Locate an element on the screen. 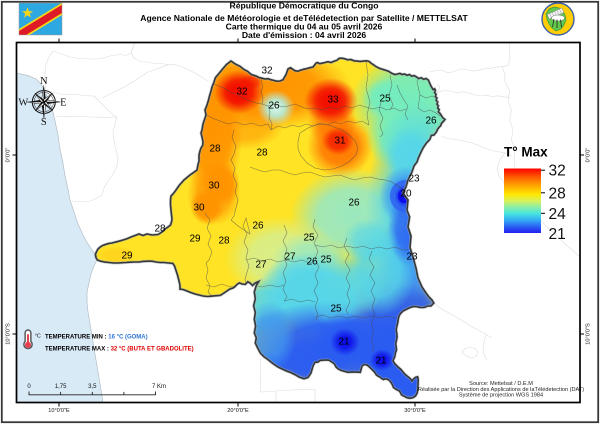  svg-text: E is located at coordinates (63, 103).